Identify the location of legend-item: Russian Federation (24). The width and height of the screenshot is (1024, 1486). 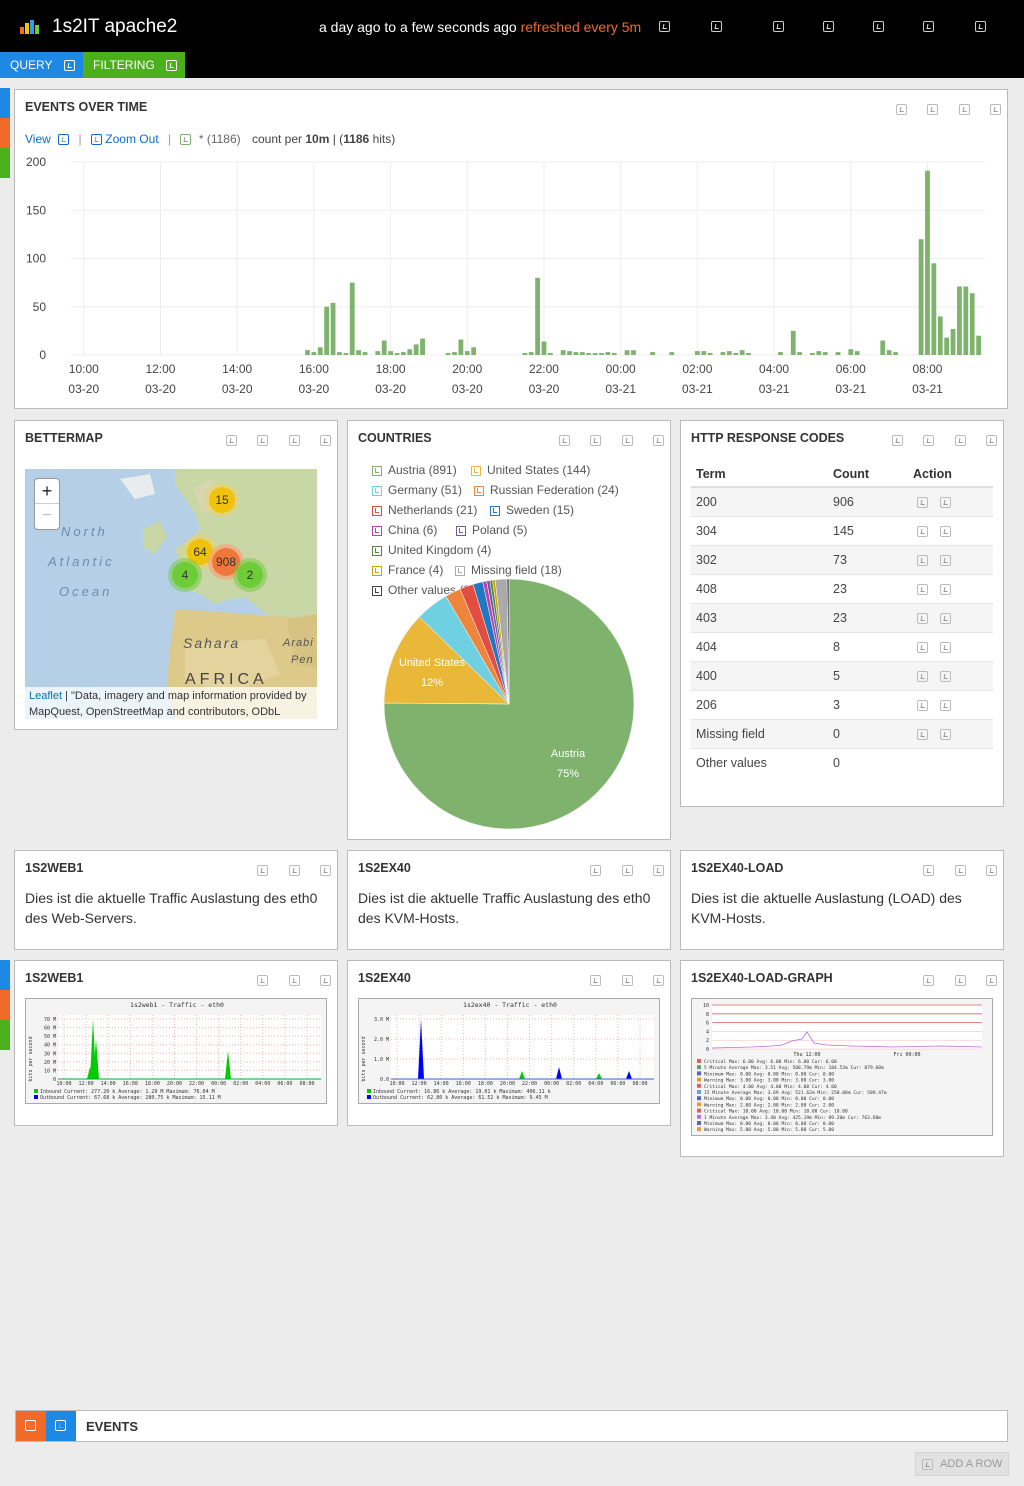
(546, 490).